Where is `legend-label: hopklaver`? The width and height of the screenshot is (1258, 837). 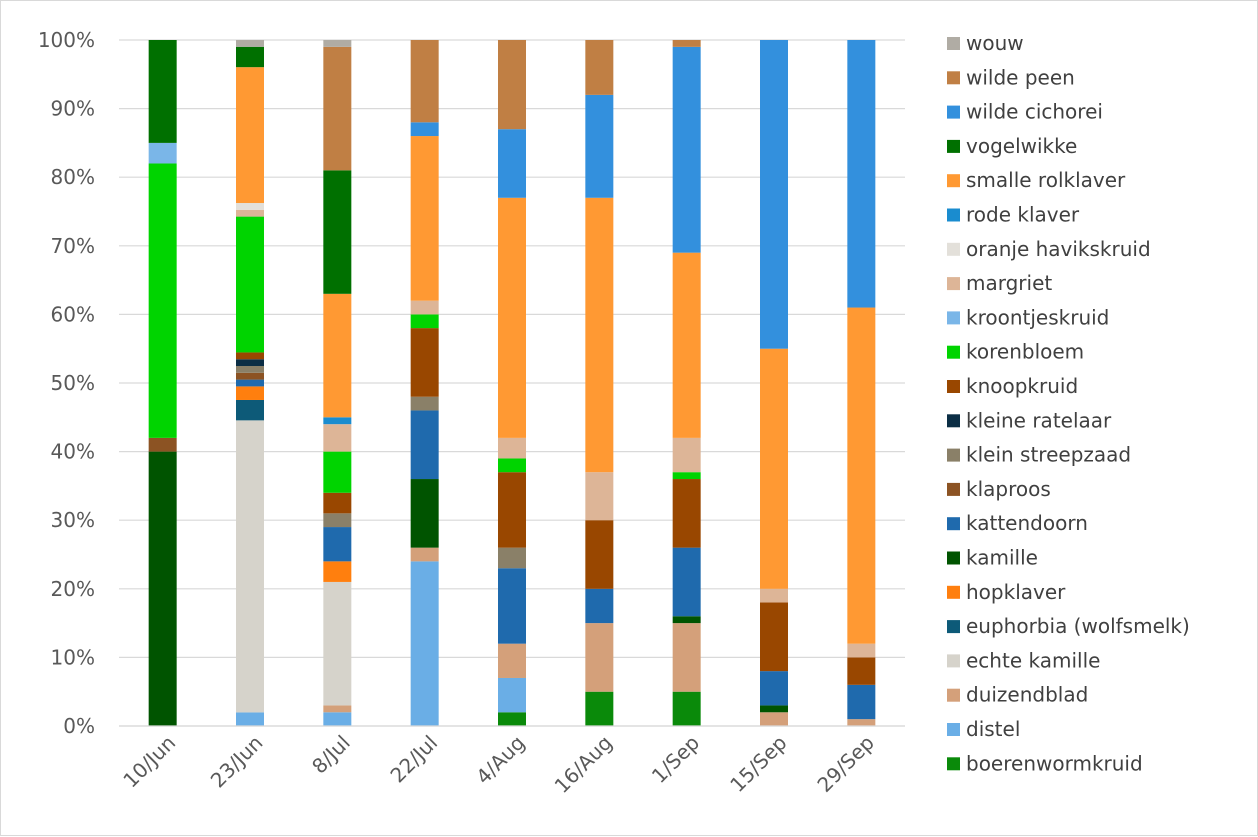 legend-label: hopklaver is located at coordinates (1016, 592).